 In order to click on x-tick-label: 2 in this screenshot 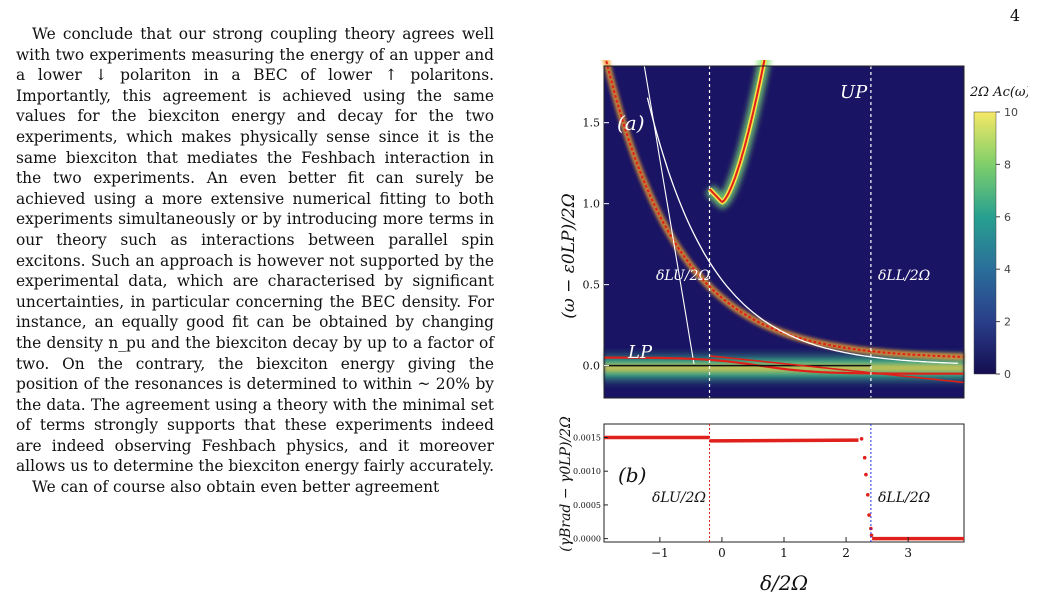, I will do `click(846, 553)`.